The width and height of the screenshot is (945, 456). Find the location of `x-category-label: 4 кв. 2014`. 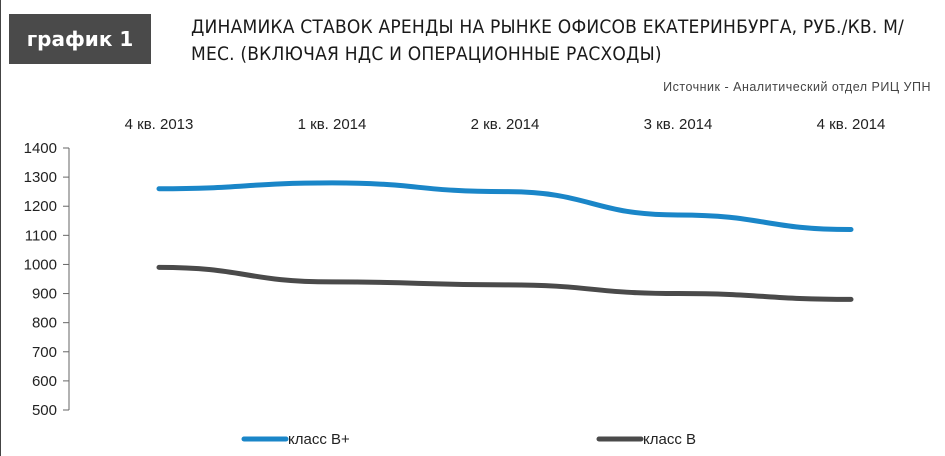

x-category-label: 4 кв. 2014 is located at coordinates (851, 124).